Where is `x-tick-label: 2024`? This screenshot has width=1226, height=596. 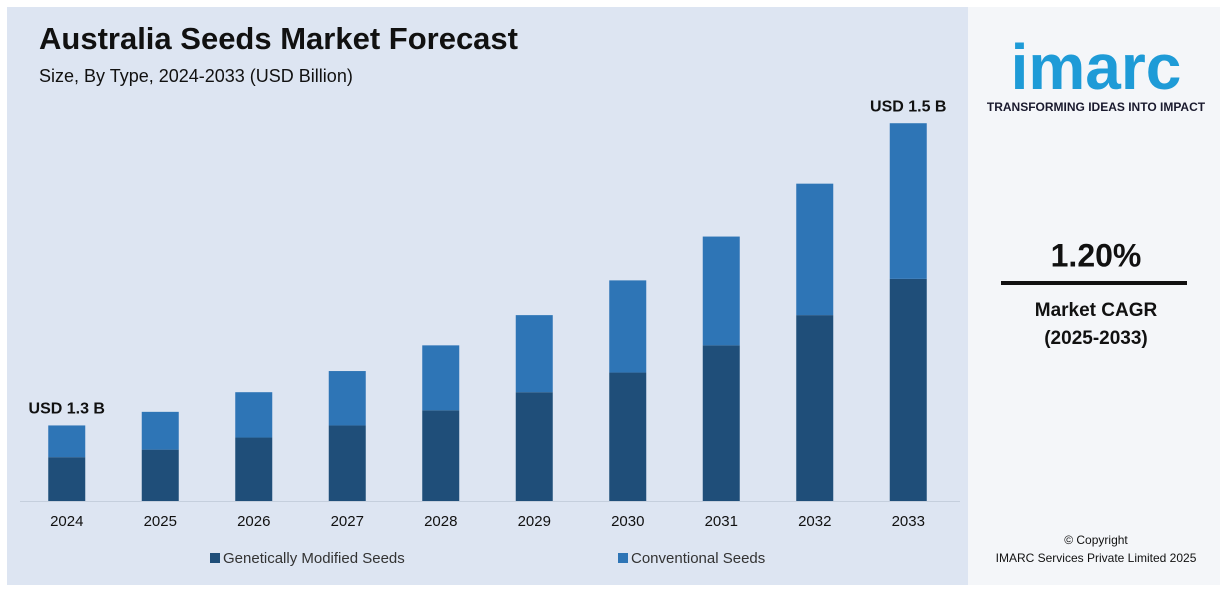
x-tick-label: 2024 is located at coordinates (66, 521).